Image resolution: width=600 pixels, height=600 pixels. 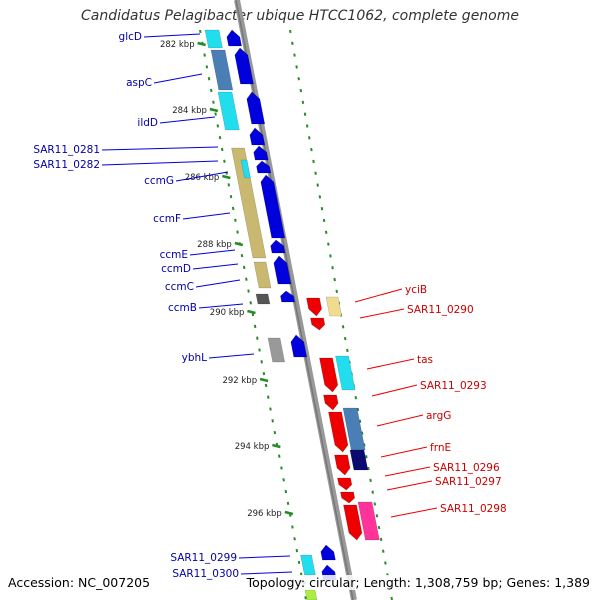 I want to click on kbp-tick-label: 284 kbp, so click(x=189, y=111).